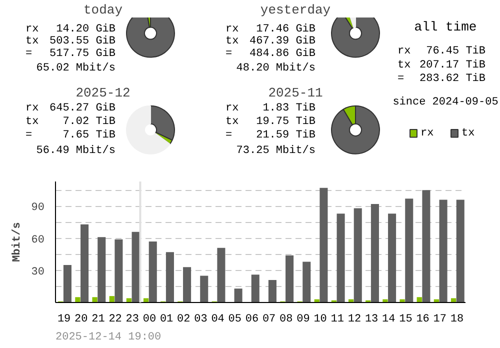  What do you see at coordinates (286, 29) in the screenshot?
I see `text: 17.46 GiB` at bounding box center [286, 29].